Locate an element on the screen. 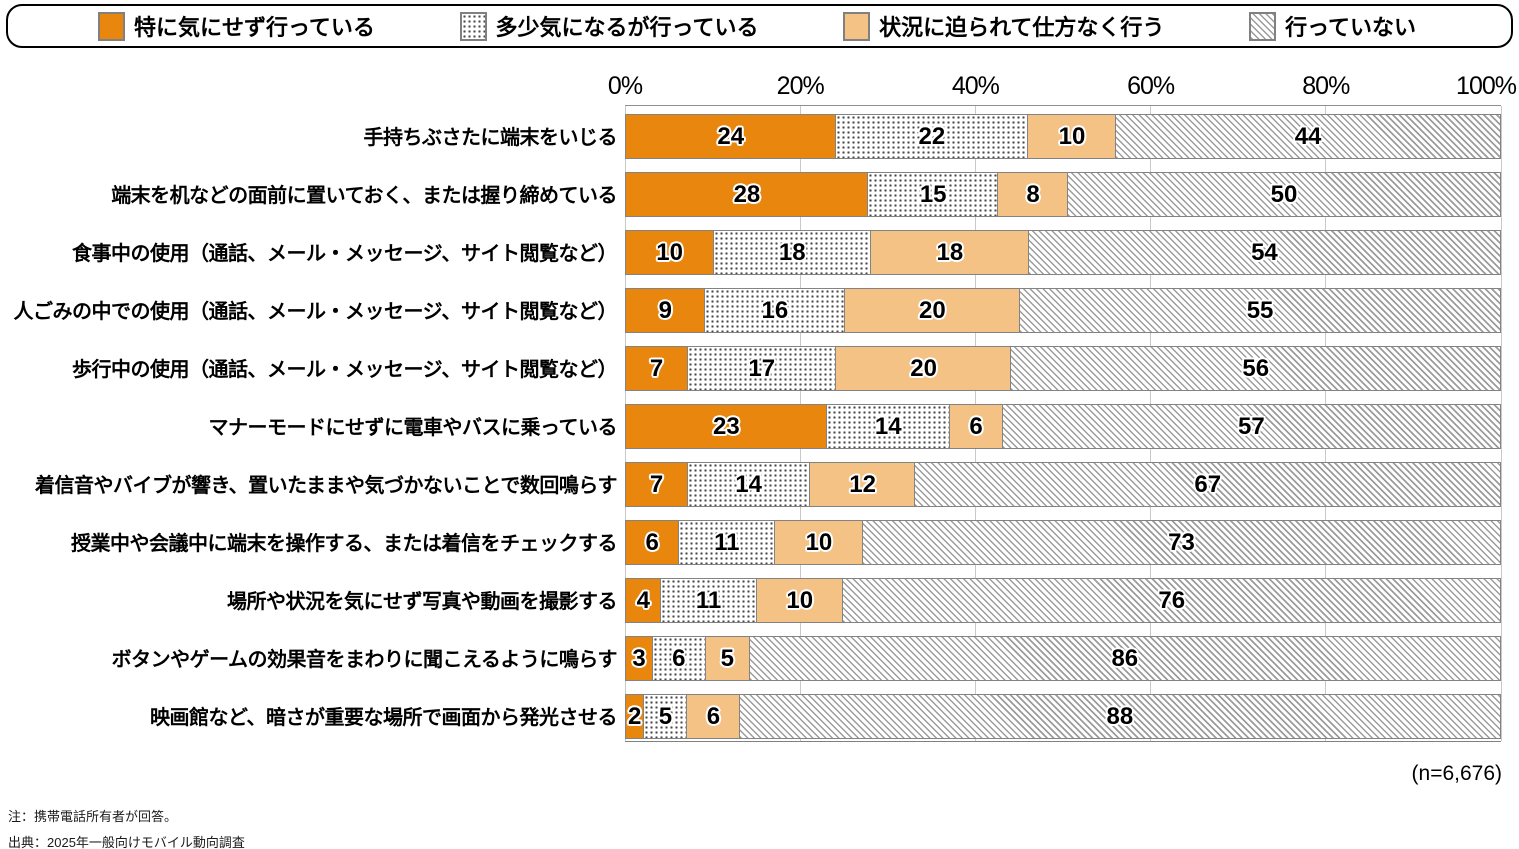  bar-segment-solid-orange: 3 is located at coordinates (639, 658).